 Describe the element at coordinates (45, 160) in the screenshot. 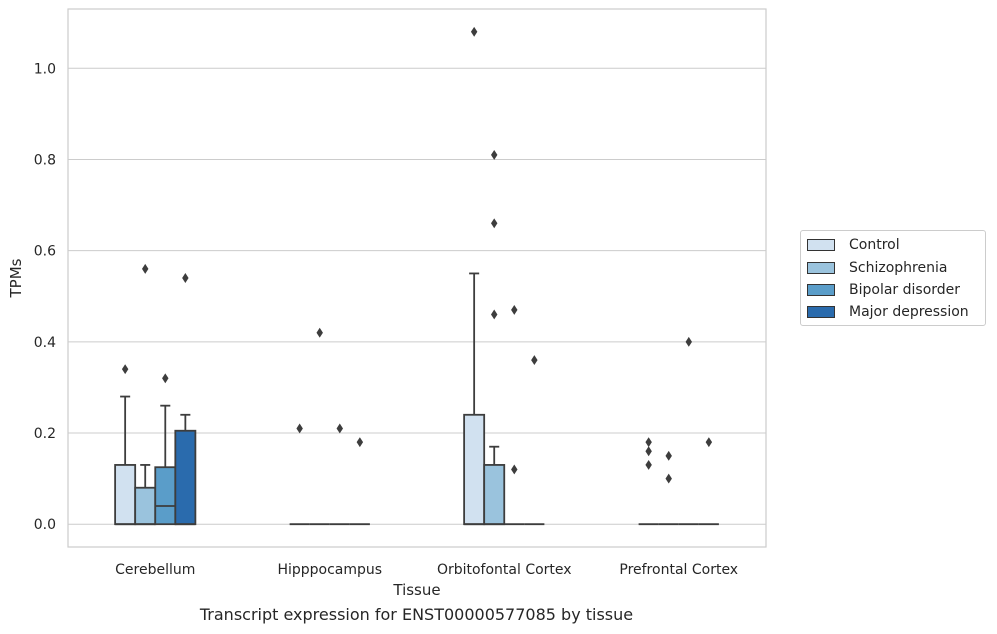

I see `y-tick-label: 0.8` at that location.